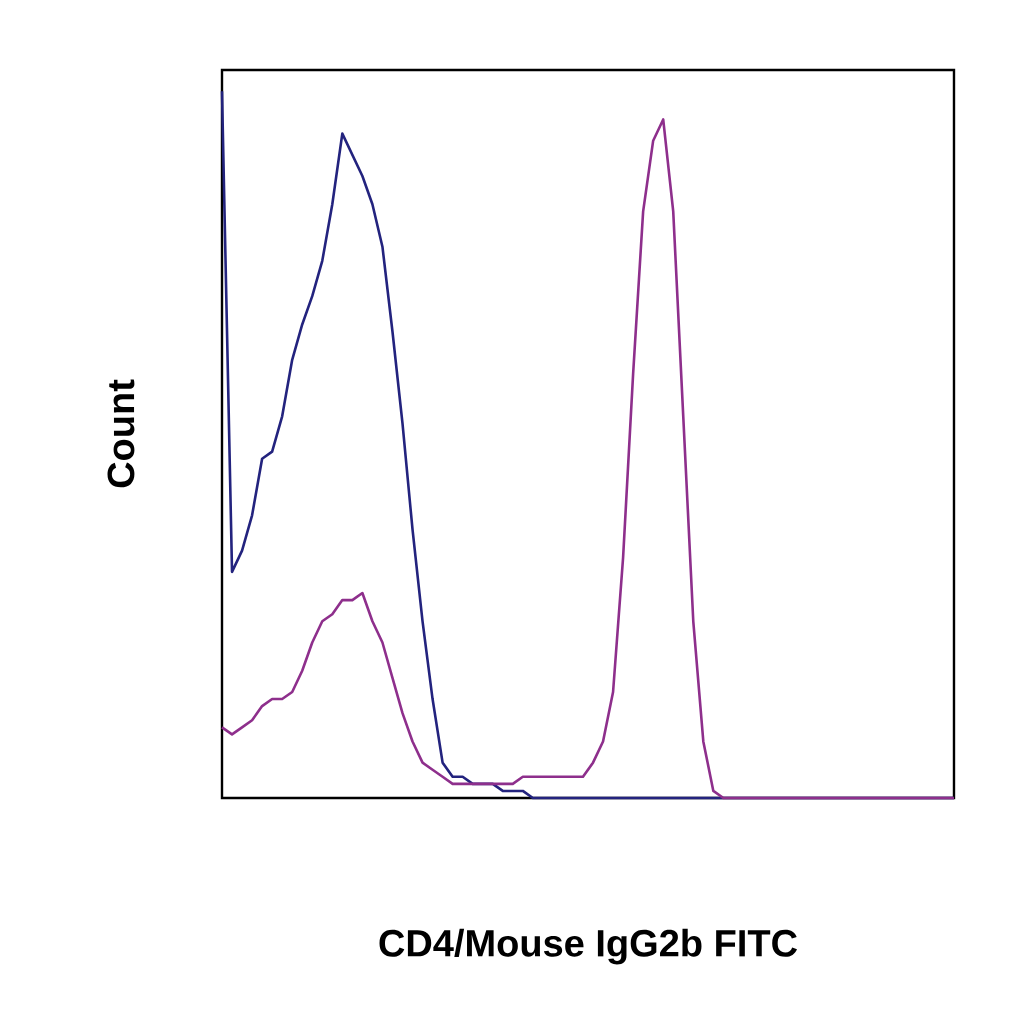 Image resolution: width=1024 pixels, height=1024 pixels. I want to click on x-axis-title: CD4/Mouse IgG2b FITC, so click(588, 946).